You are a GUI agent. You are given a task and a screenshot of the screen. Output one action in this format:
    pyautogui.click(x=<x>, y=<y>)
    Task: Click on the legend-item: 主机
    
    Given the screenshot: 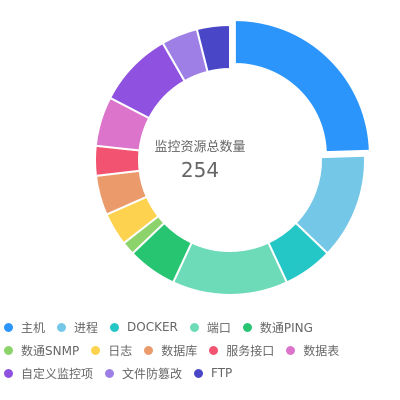 What is the action you would take?
    pyautogui.click(x=25, y=327)
    